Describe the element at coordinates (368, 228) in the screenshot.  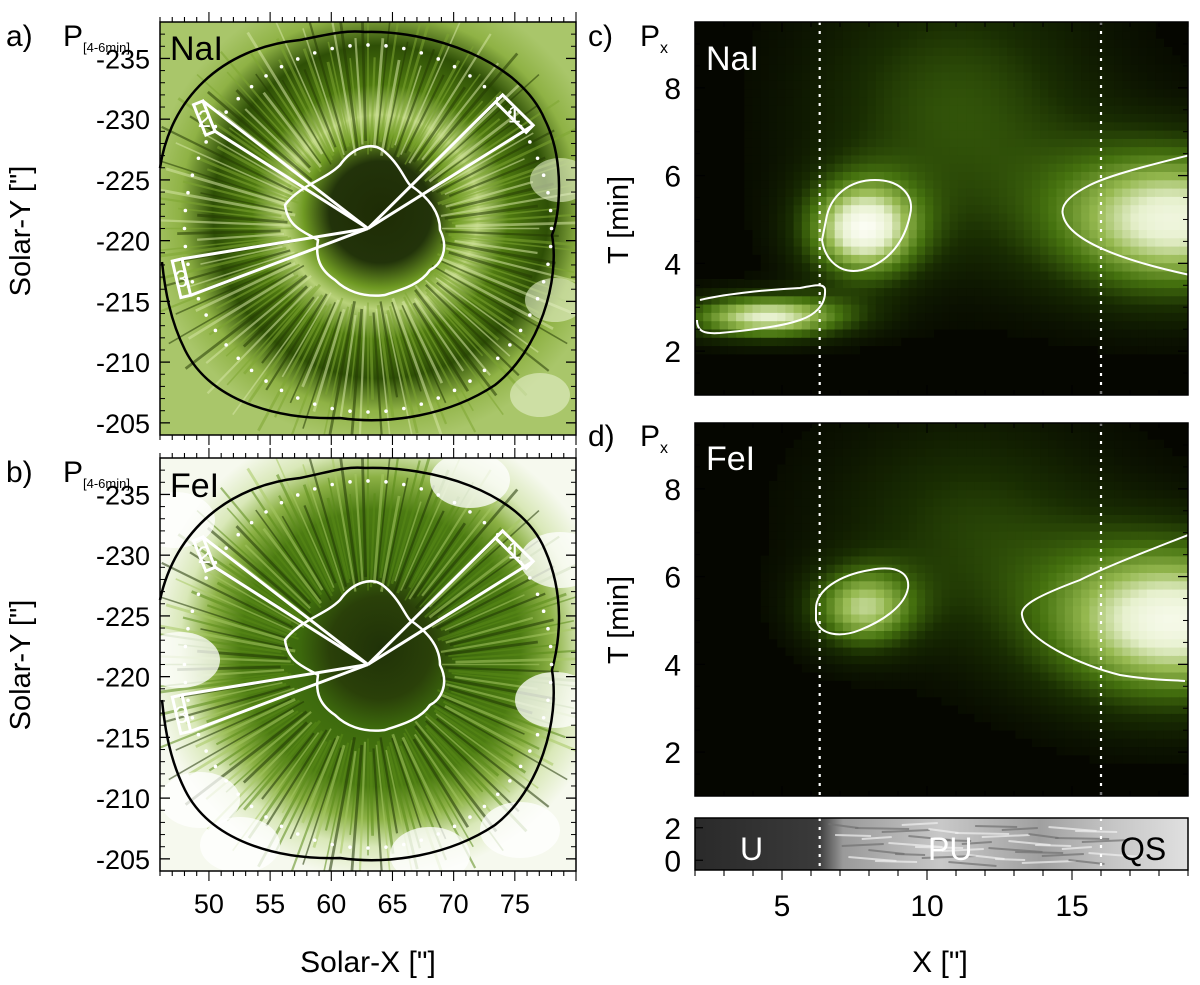
I see `panel-a-dotted-circle` at that location.